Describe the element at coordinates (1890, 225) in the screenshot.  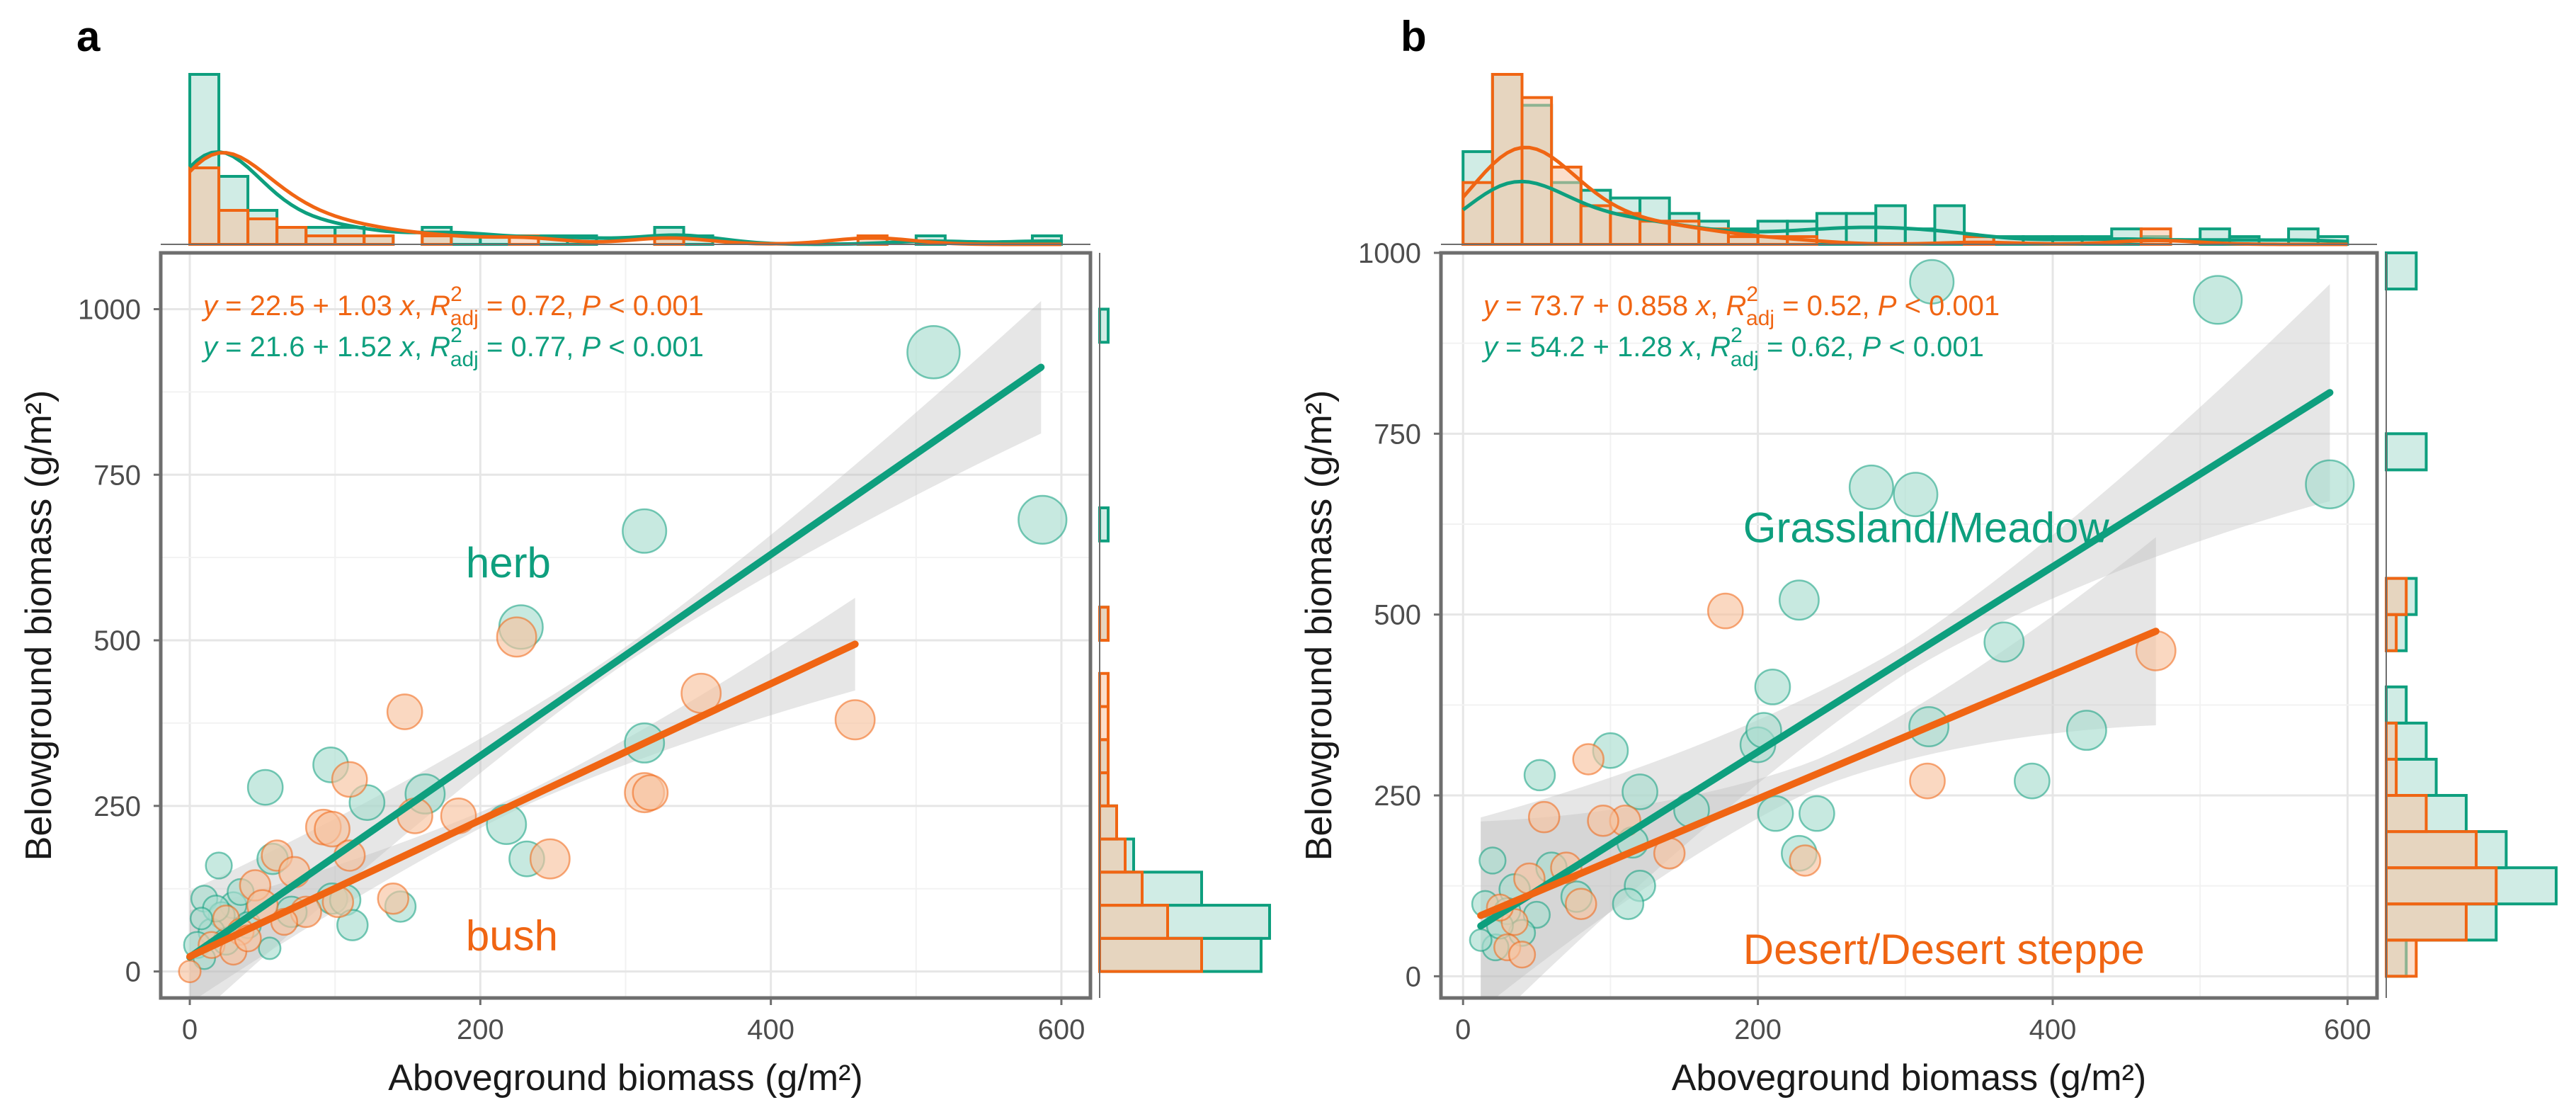
I see `top-hist-bar-herb` at that location.